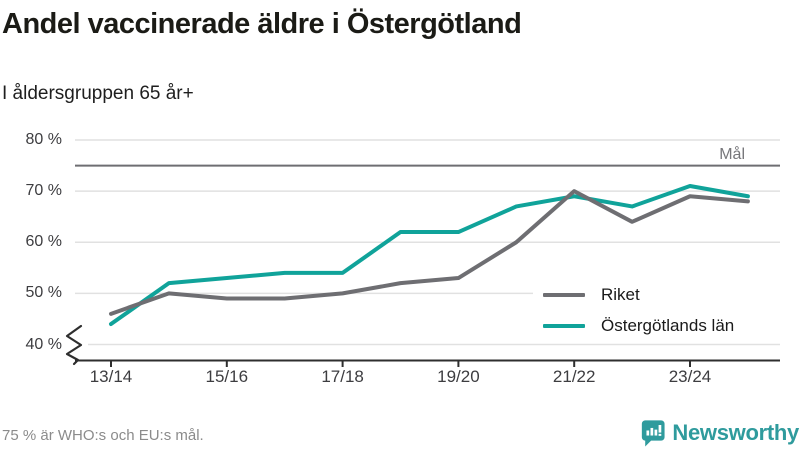 The width and height of the screenshot is (800, 450). What do you see at coordinates (98, 93) in the screenshot?
I see `page-subtitle: I åldersgruppen 65 år+` at bounding box center [98, 93].